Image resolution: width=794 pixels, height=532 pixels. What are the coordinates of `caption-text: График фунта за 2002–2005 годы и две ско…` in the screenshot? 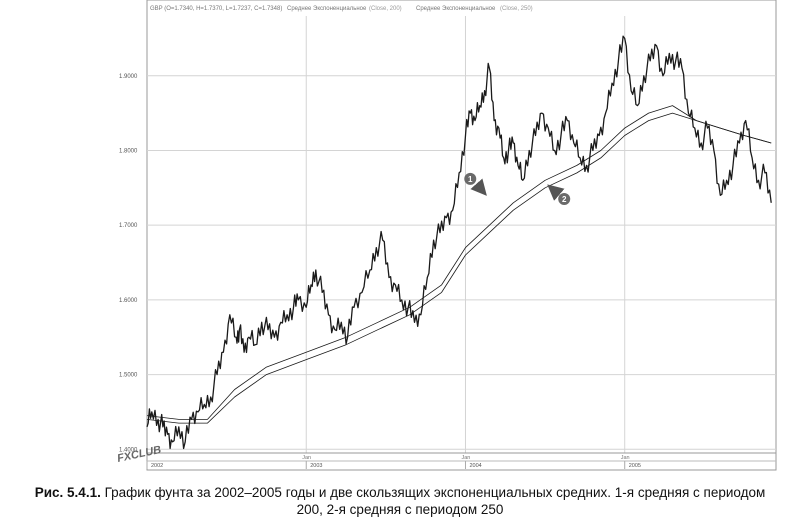 It's located at (435, 501).